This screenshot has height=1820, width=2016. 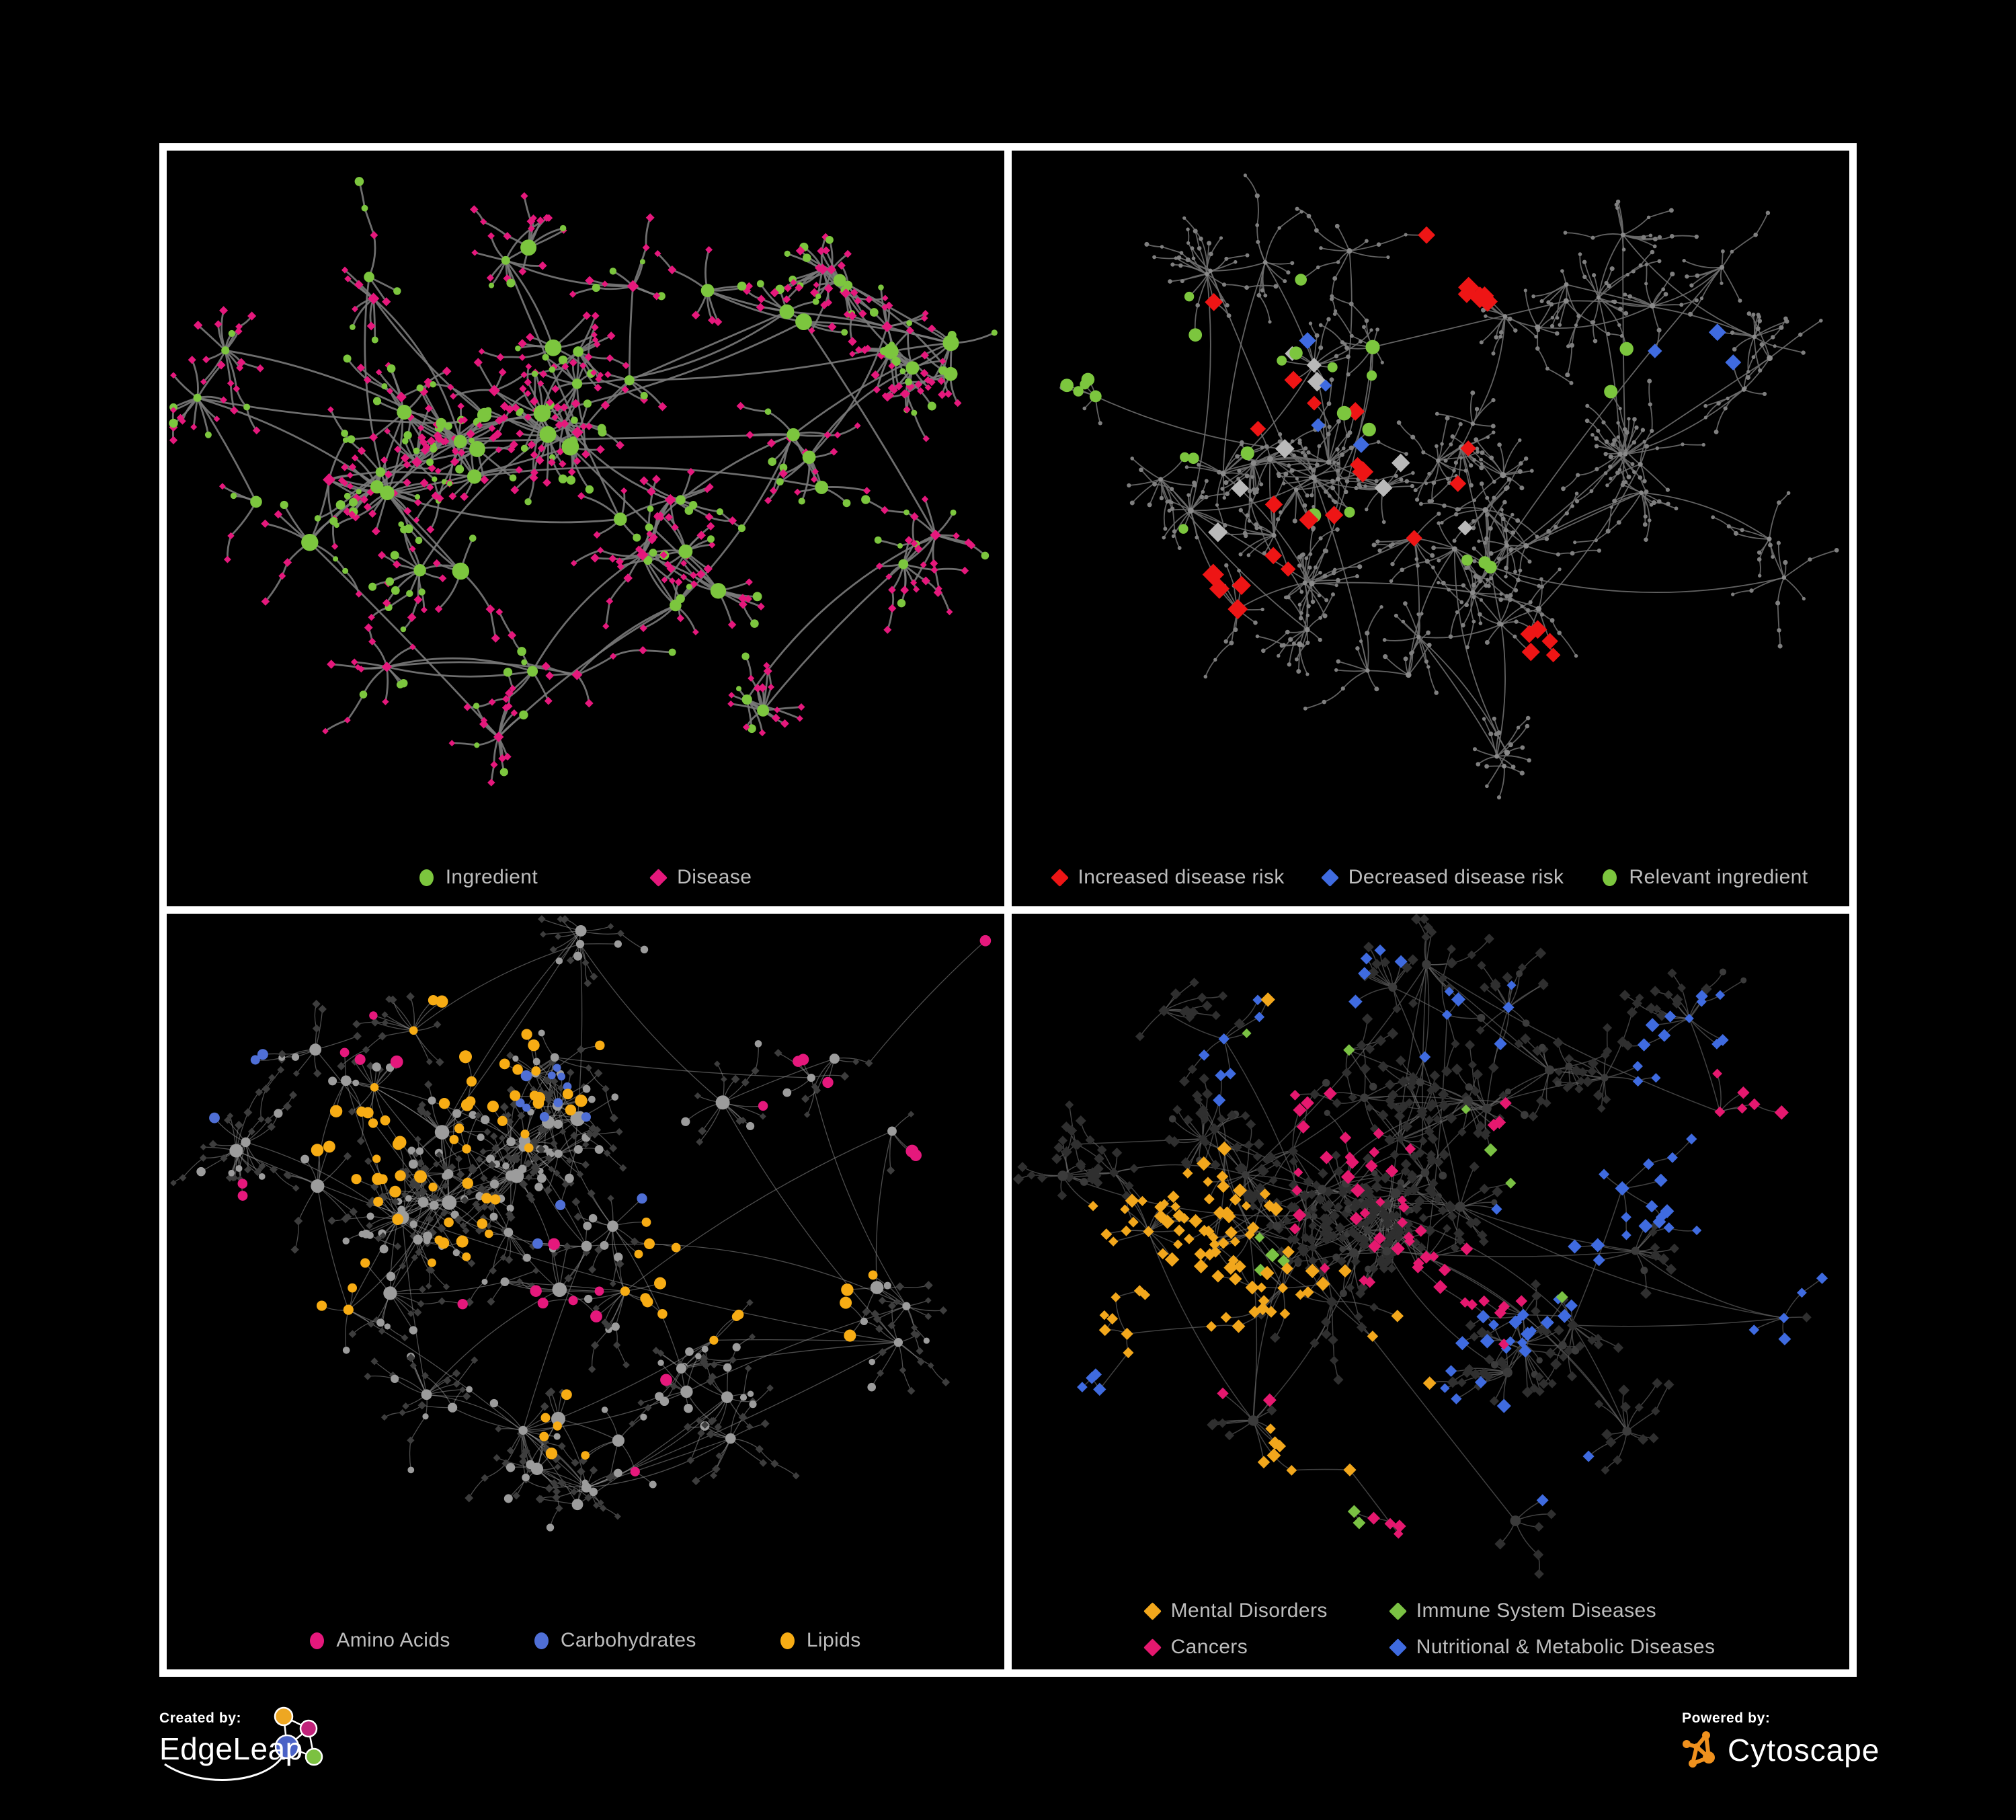 I want to click on immune-diseases-marker-icon, so click(x=1397, y=1610).